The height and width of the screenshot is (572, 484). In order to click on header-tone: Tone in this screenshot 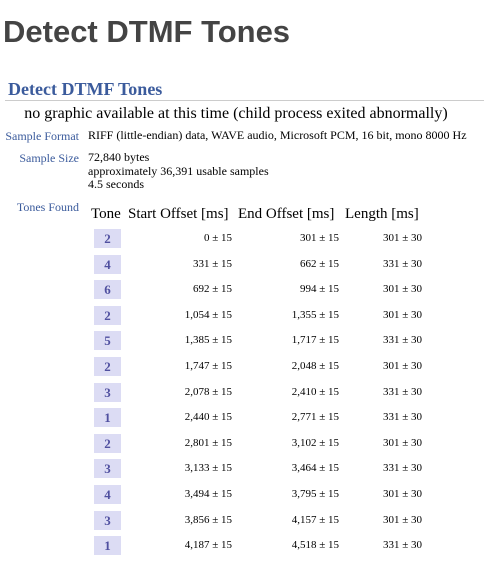, I will do `click(106, 214)`.